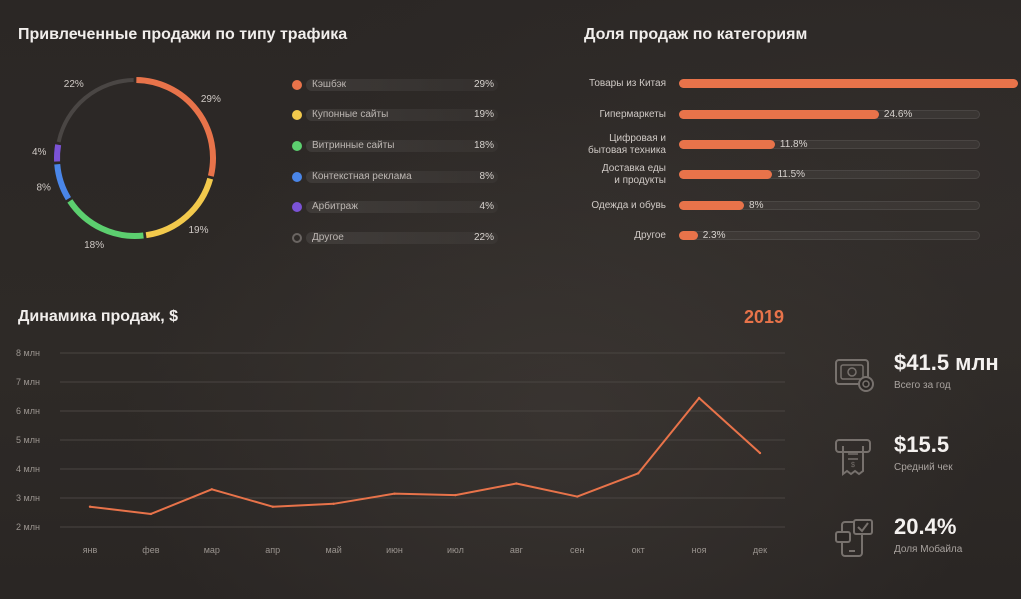 This screenshot has height=599, width=1021. What do you see at coordinates (627, 83) in the screenshot?
I see `category-label: Товары из Китая` at bounding box center [627, 83].